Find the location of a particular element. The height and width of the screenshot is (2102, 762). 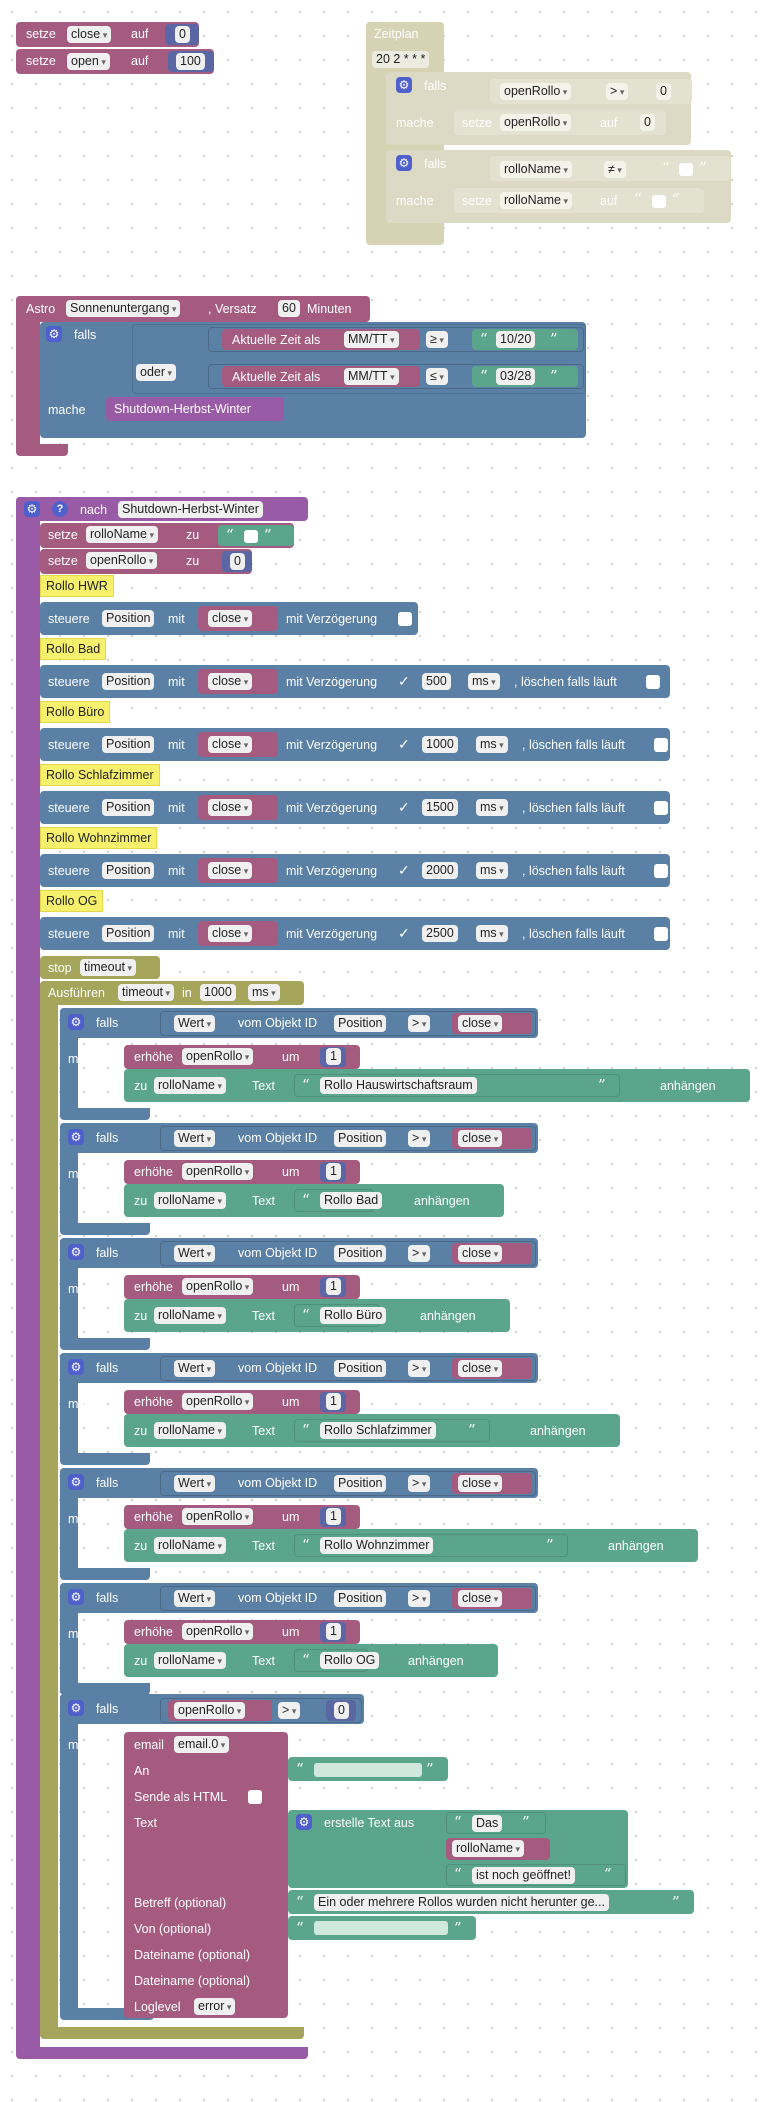

comment-1: Rollo Bad is located at coordinates (73, 649).